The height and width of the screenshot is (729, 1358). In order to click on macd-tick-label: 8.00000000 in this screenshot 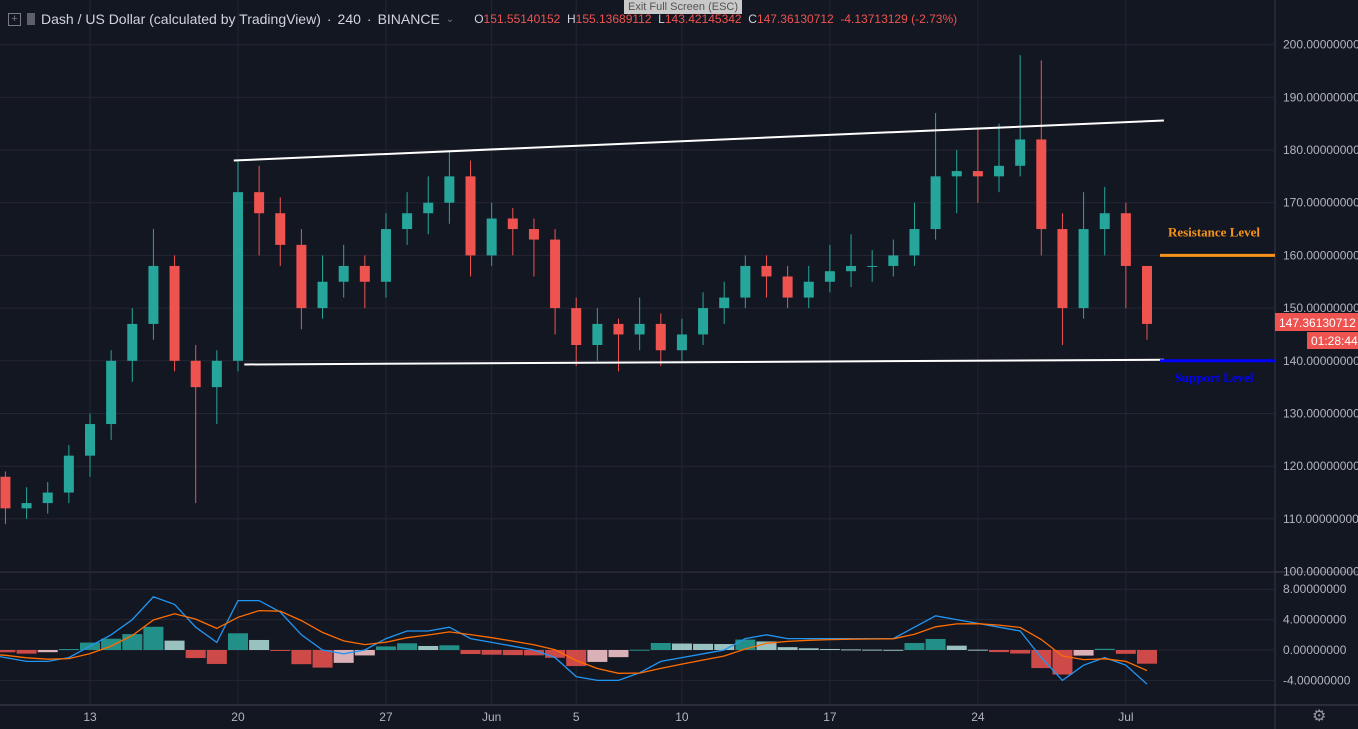, I will do `click(1315, 589)`.